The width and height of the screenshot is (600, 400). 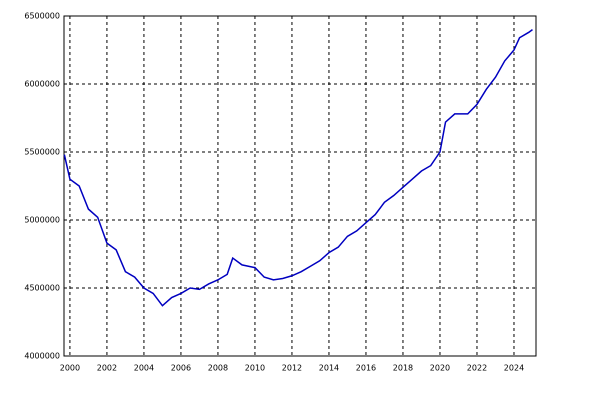 What do you see at coordinates (42, 288) in the screenshot?
I see `y-tick-label: 4500000` at bounding box center [42, 288].